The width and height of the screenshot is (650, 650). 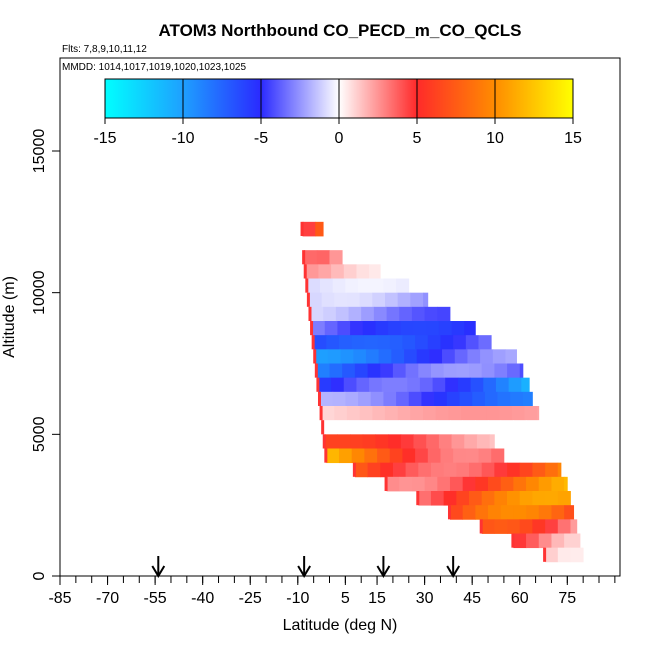 I want to click on x-tick-label: 5, so click(x=345, y=598).